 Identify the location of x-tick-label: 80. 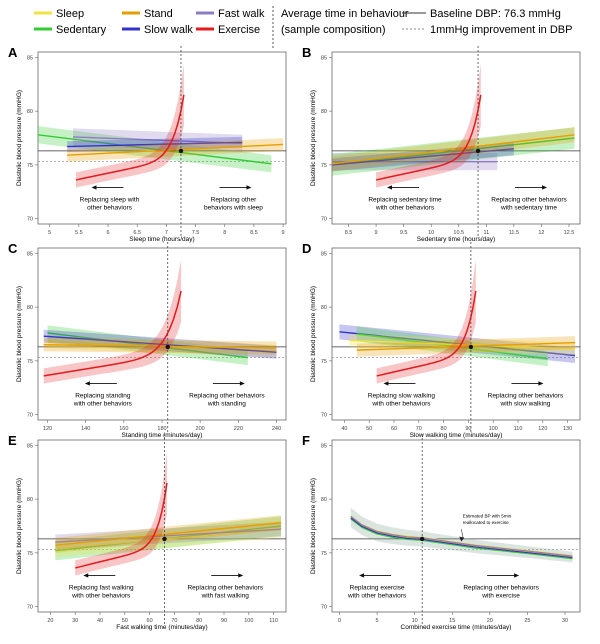
(199, 621).